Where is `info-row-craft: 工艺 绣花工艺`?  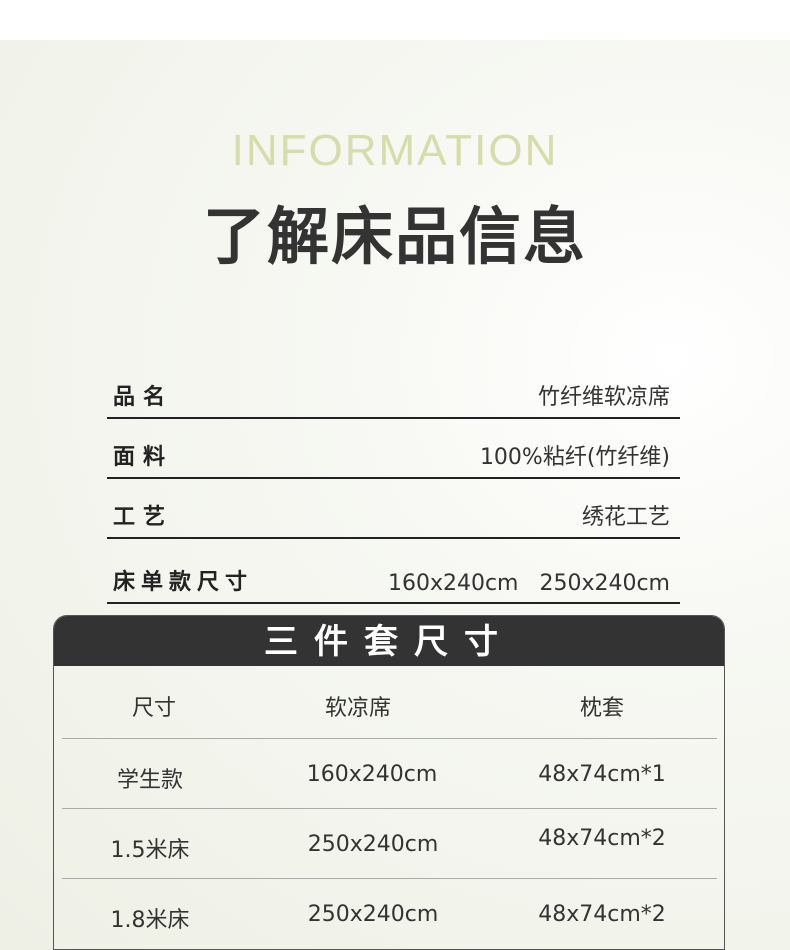
info-row-craft: 工艺 绣花工艺 is located at coordinates (393, 518).